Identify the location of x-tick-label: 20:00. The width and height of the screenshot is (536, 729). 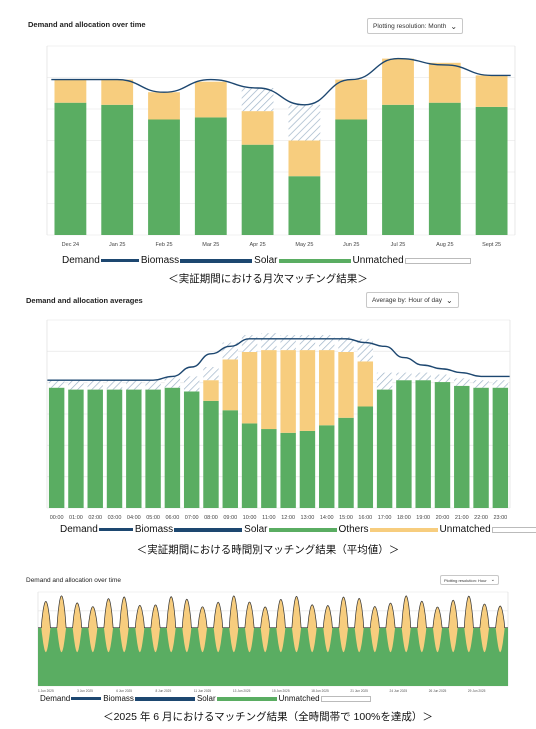
(443, 518).